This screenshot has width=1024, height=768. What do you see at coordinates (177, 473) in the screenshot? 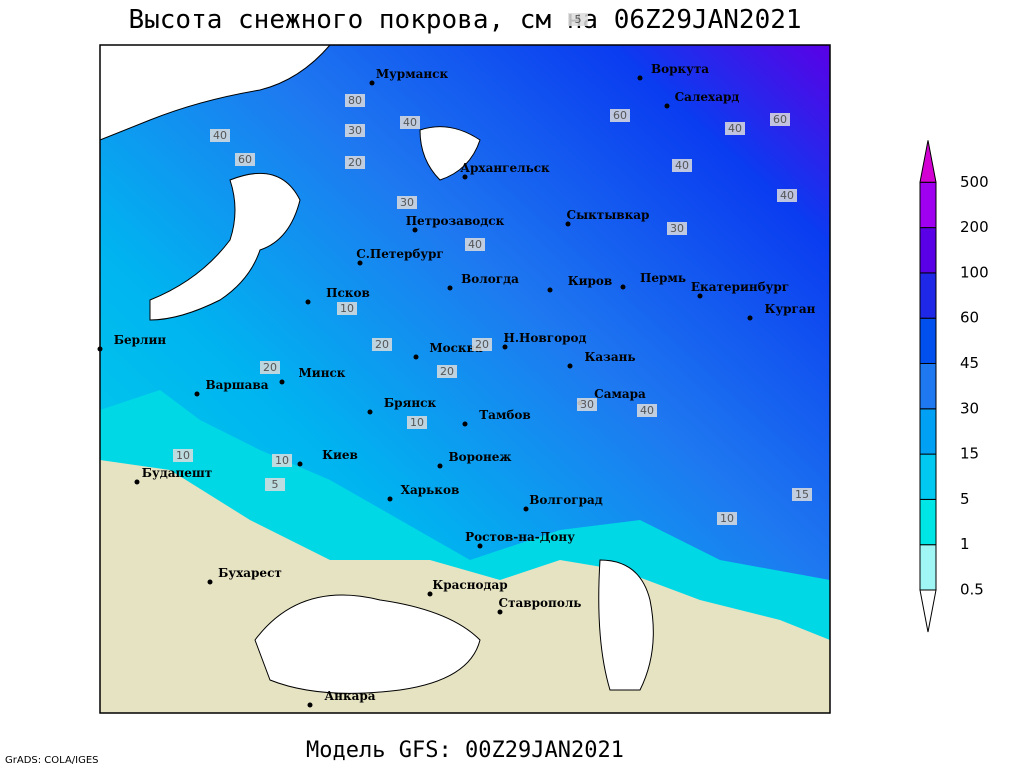
I see `city-label: Будапешт` at bounding box center [177, 473].